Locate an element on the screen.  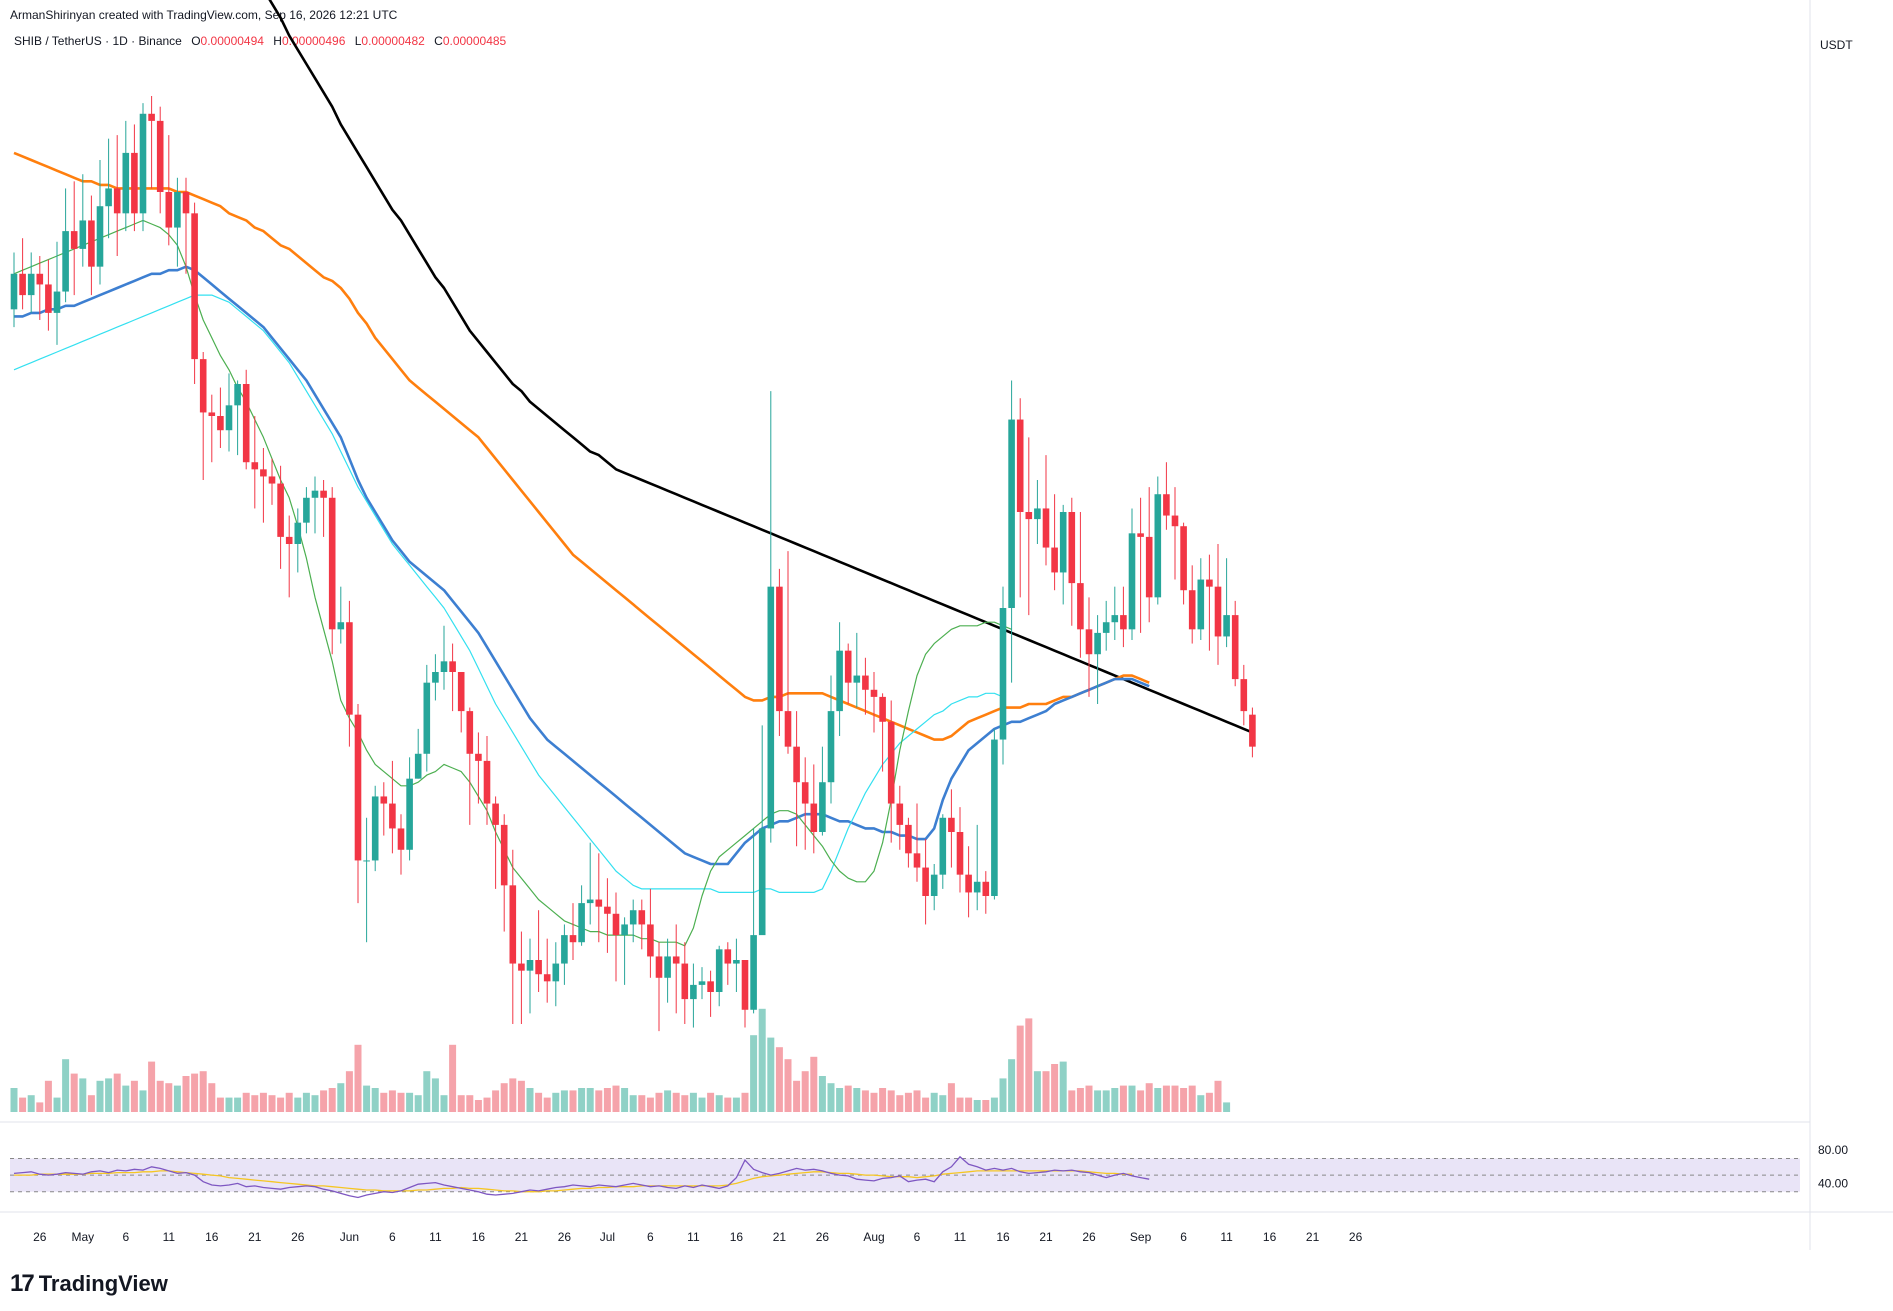
rsi-axis-label: 40.00 is located at coordinates (1833, 1183).